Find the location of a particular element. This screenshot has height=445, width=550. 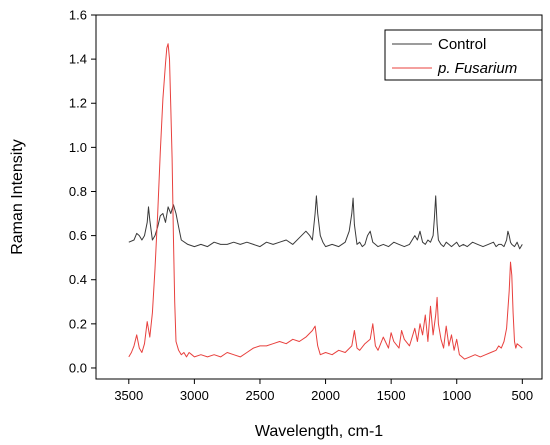

legend: Control p. Fusarium is located at coordinates (463, 55).